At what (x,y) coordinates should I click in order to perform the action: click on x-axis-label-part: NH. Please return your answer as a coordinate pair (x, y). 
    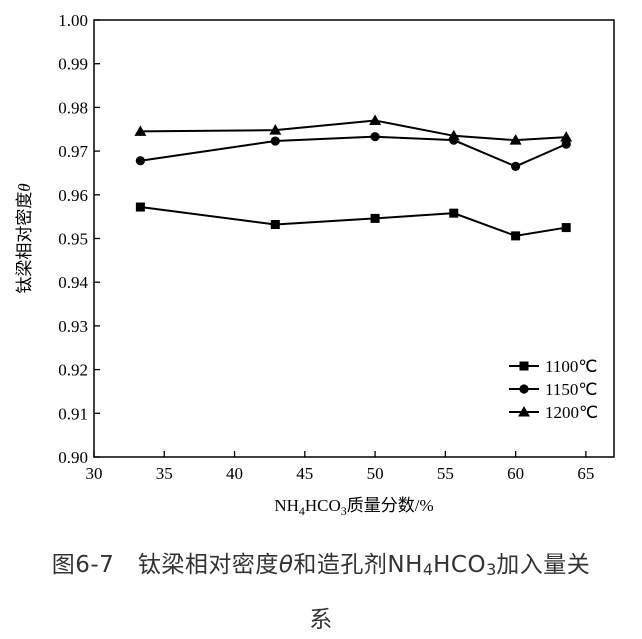
    Looking at the image, I should click on (286, 505).